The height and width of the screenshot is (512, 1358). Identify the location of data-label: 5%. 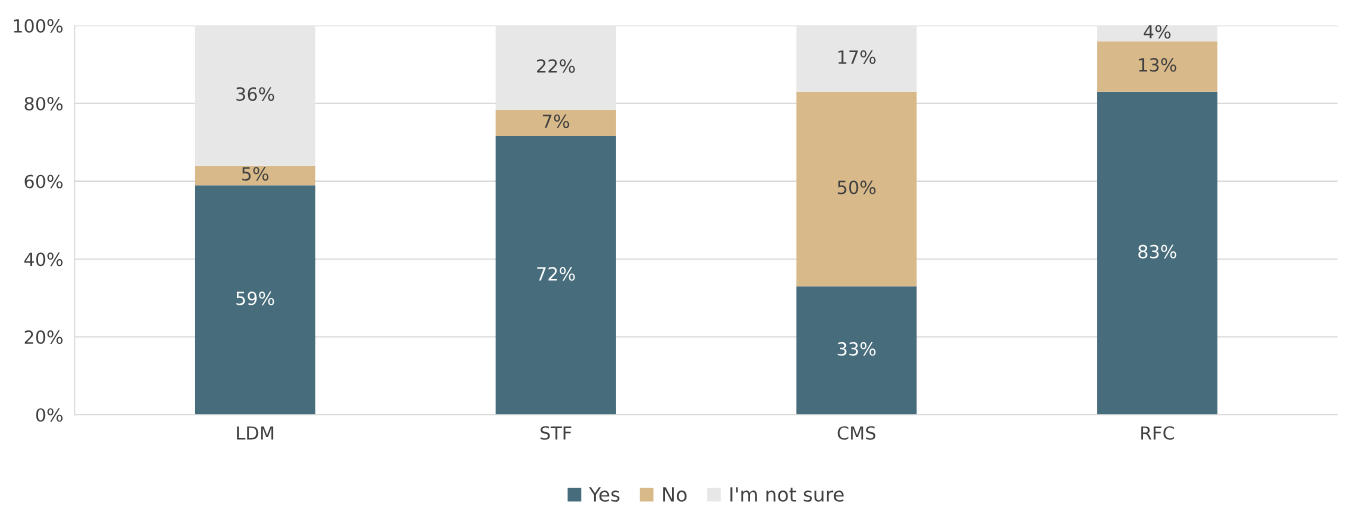
(255, 173).